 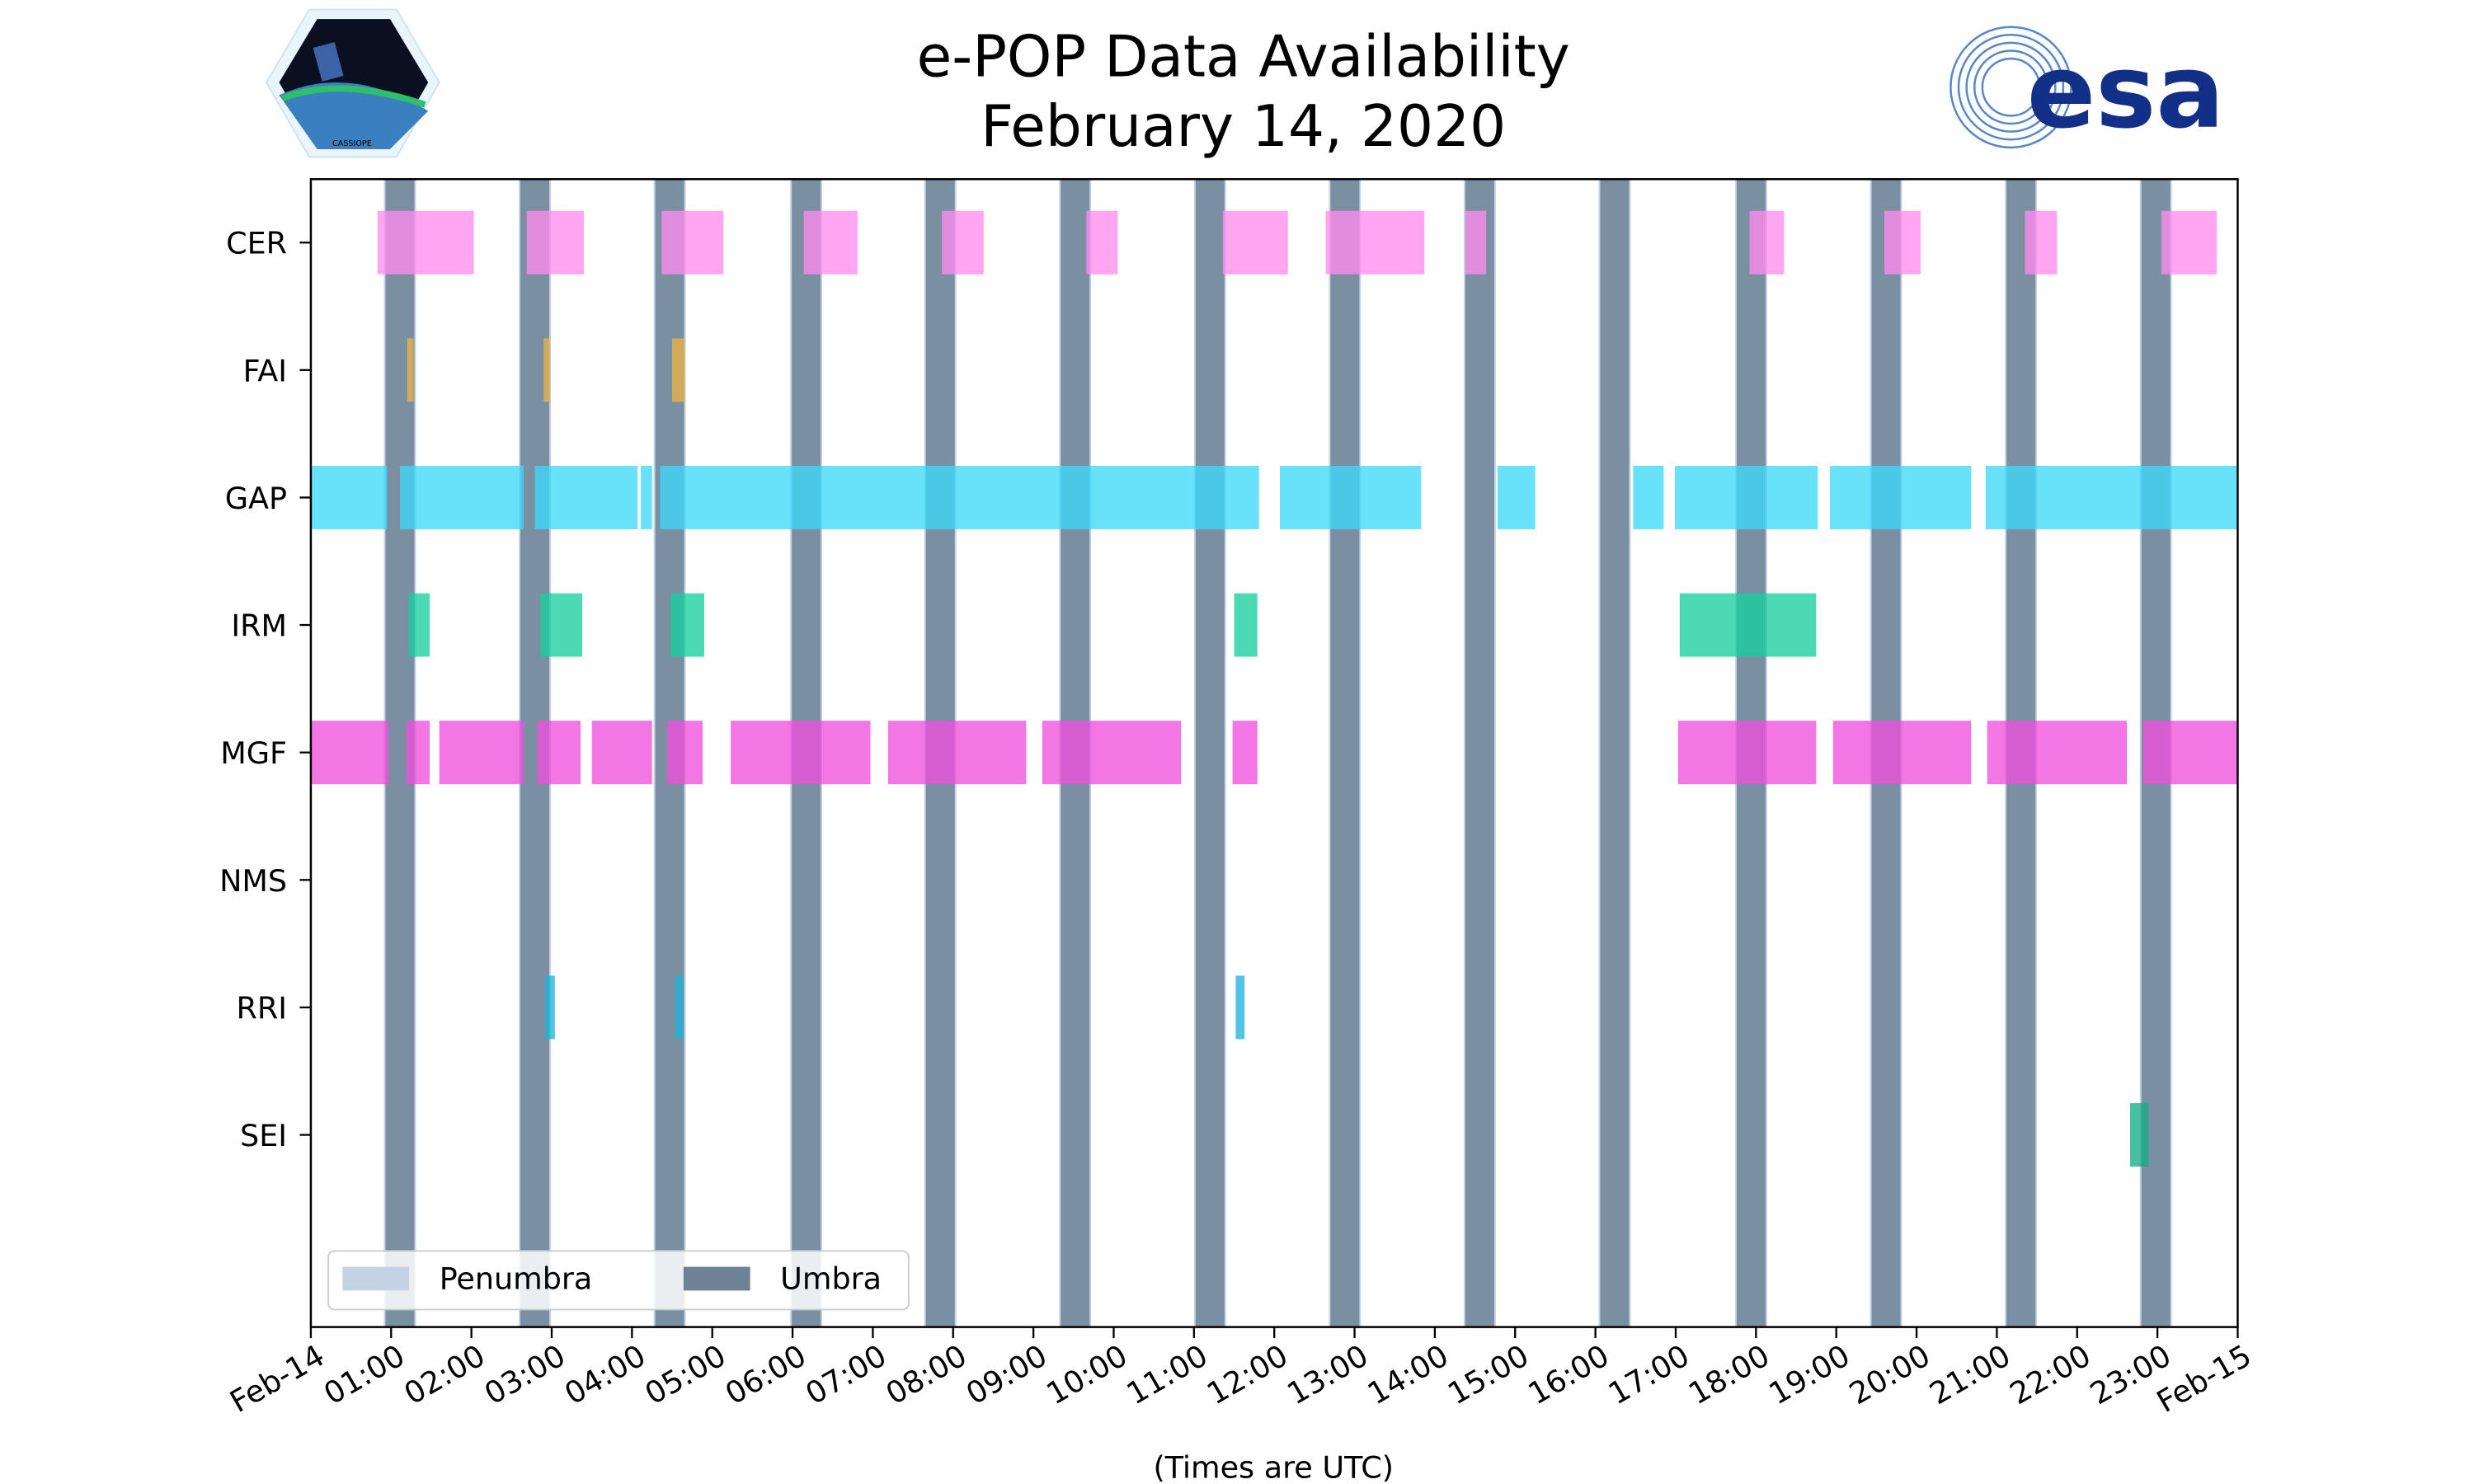 I want to click on x-tick-label: 06:00, so click(x=765, y=1374).